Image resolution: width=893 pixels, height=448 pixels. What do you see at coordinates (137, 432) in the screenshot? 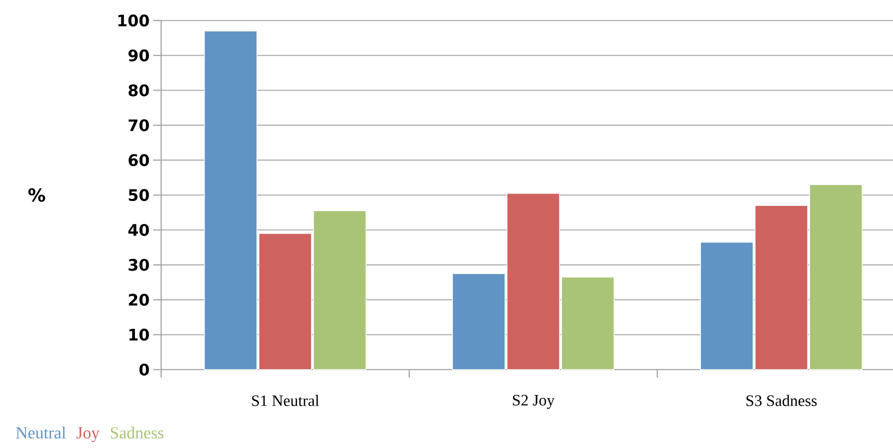
I see `text: Sadness` at bounding box center [137, 432].